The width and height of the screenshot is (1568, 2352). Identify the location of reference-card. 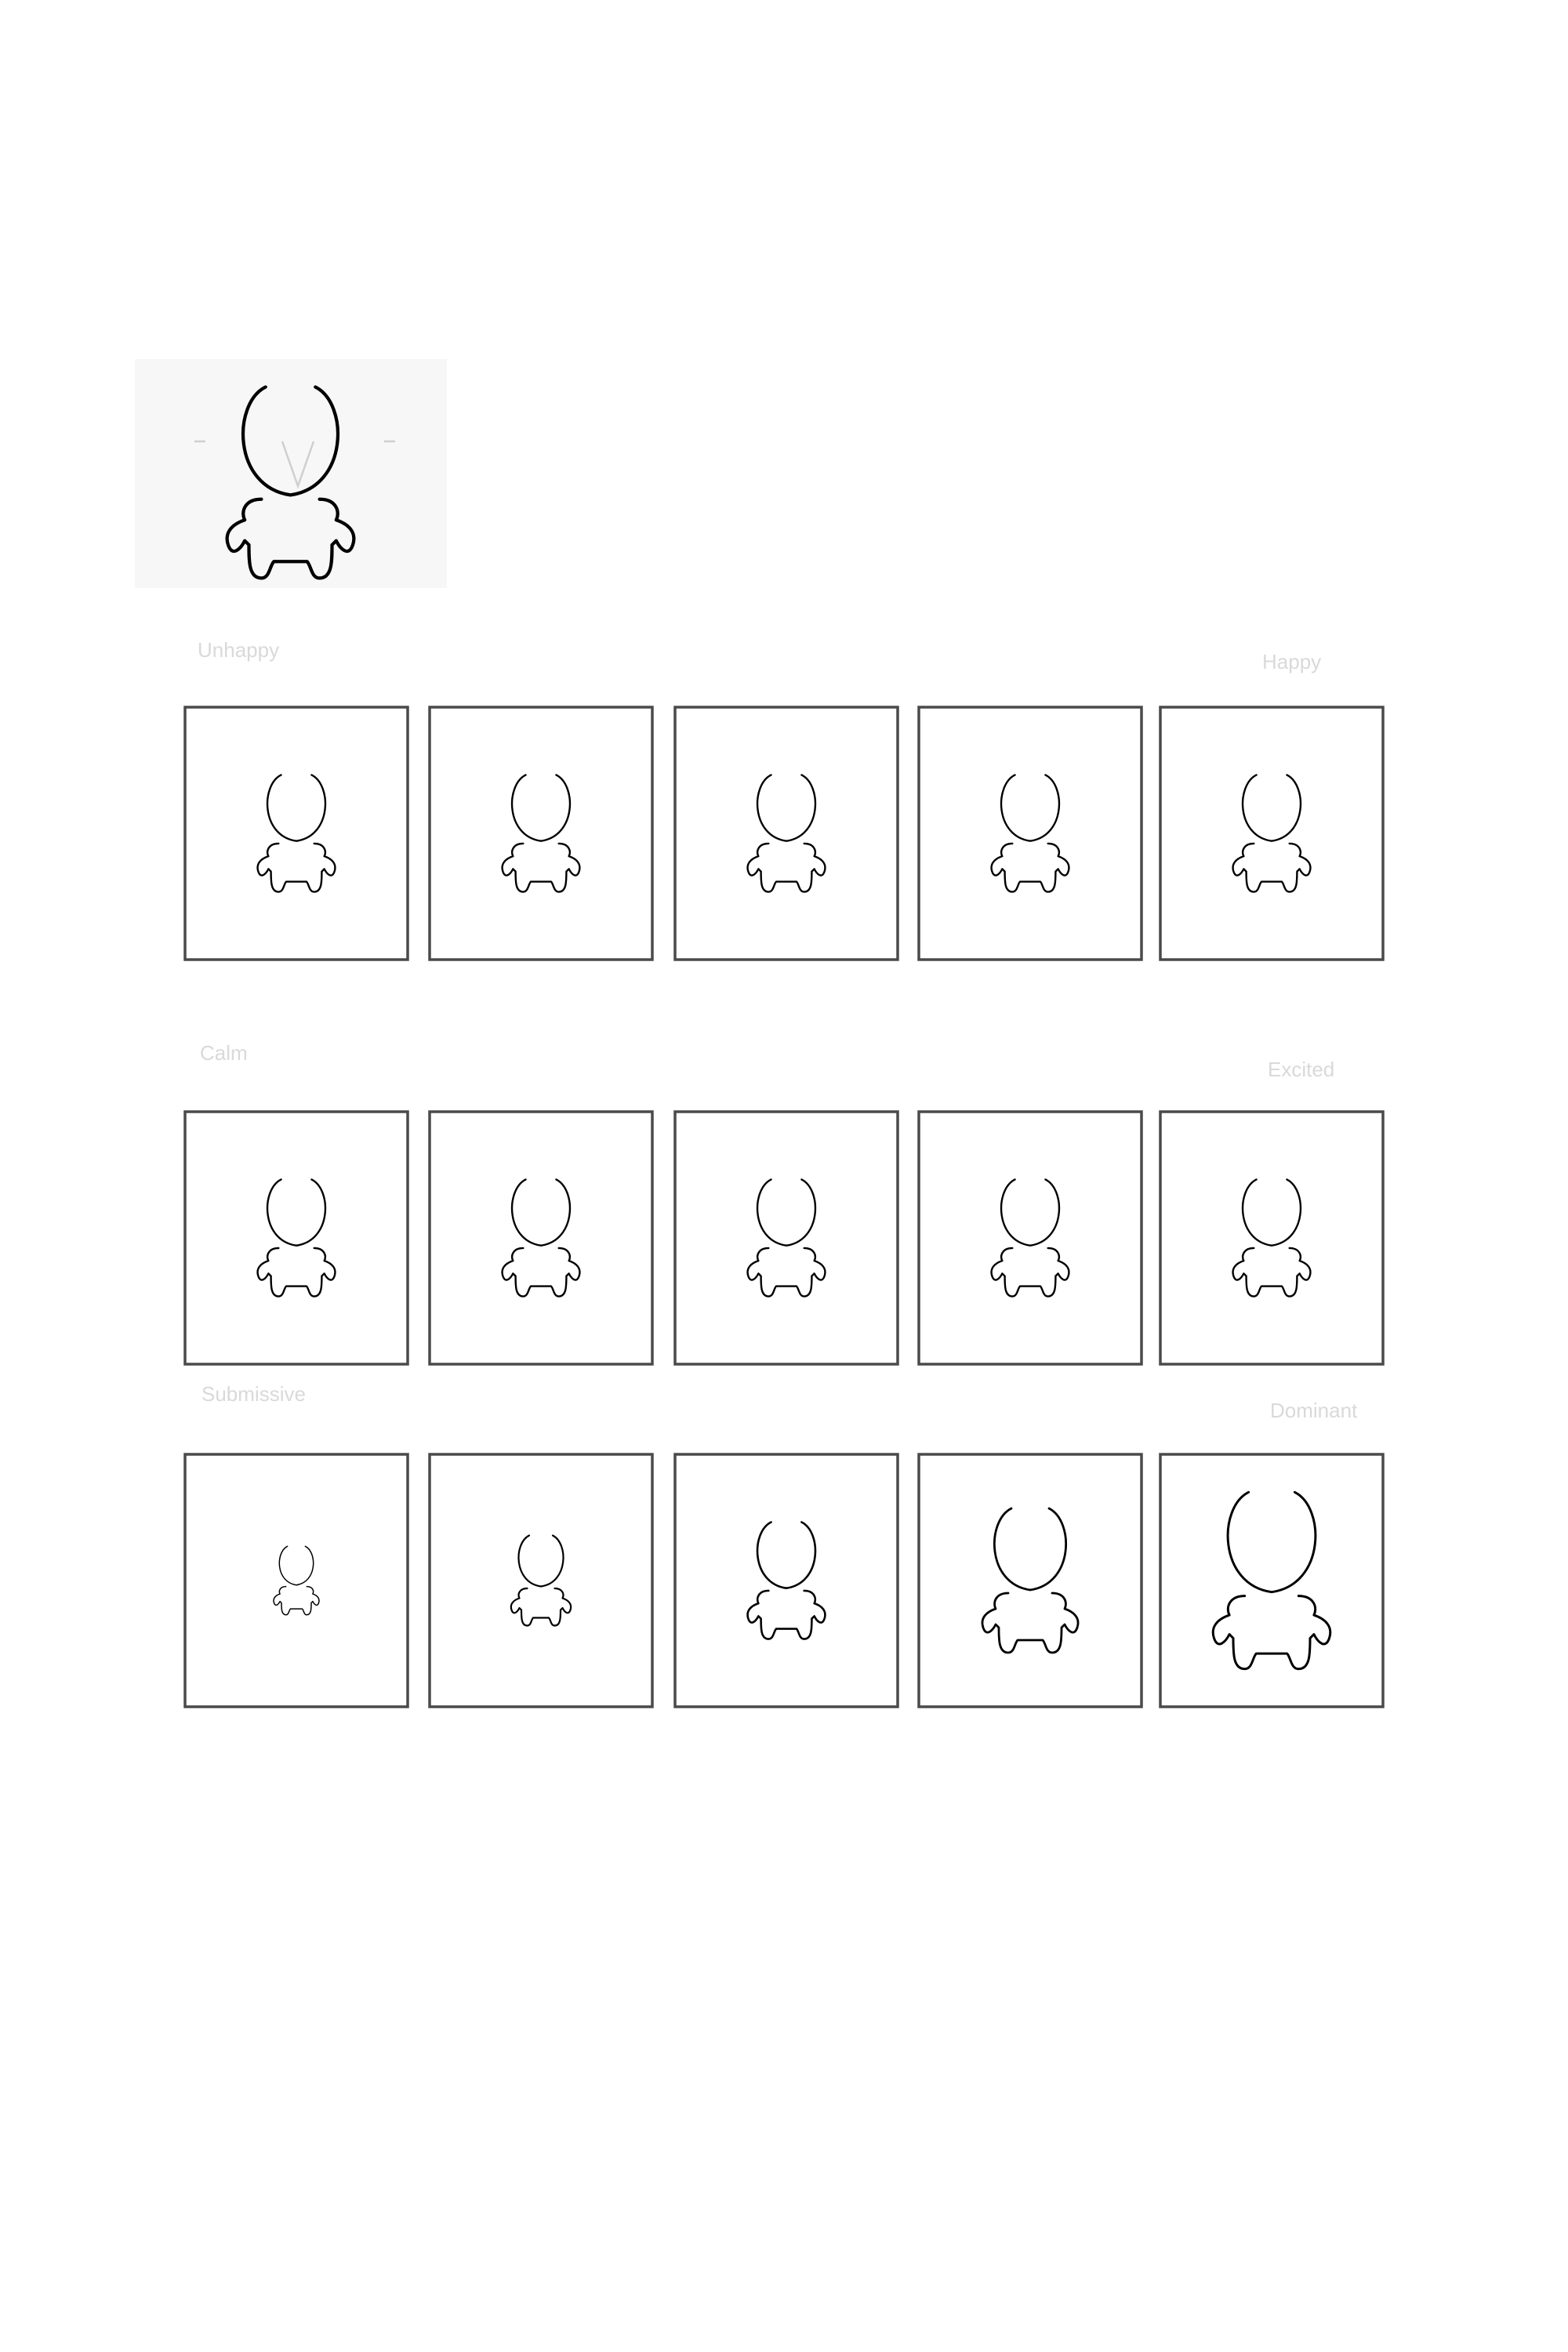
(291, 473).